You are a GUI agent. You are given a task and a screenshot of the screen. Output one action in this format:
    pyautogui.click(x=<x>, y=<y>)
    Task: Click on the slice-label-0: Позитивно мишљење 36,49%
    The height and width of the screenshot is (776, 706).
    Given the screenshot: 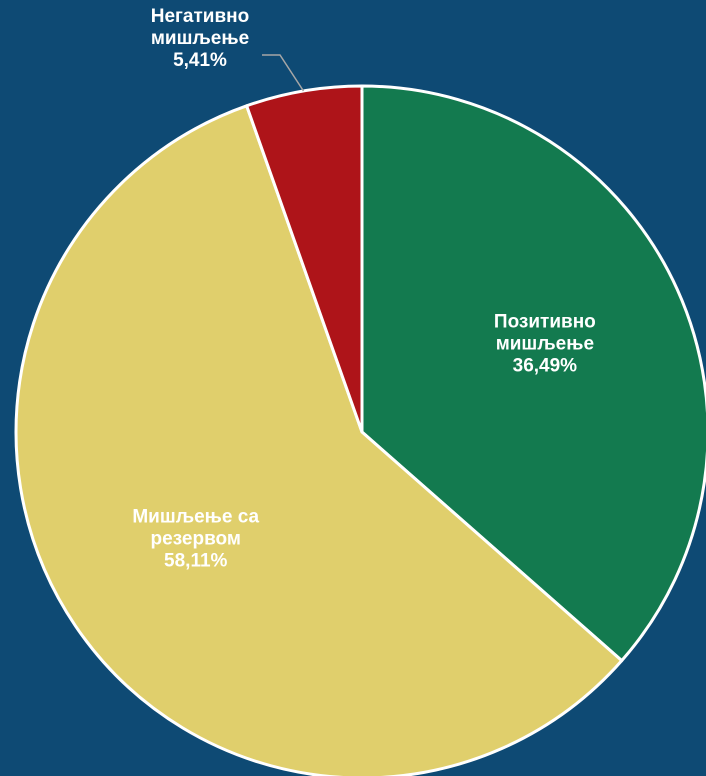 What is the action you would take?
    pyautogui.click(x=545, y=343)
    